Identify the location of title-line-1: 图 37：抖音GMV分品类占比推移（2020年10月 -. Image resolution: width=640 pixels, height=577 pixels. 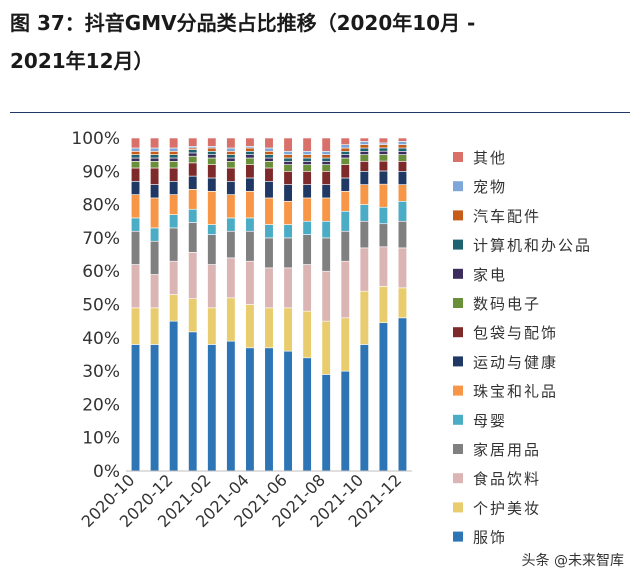
(243, 23).